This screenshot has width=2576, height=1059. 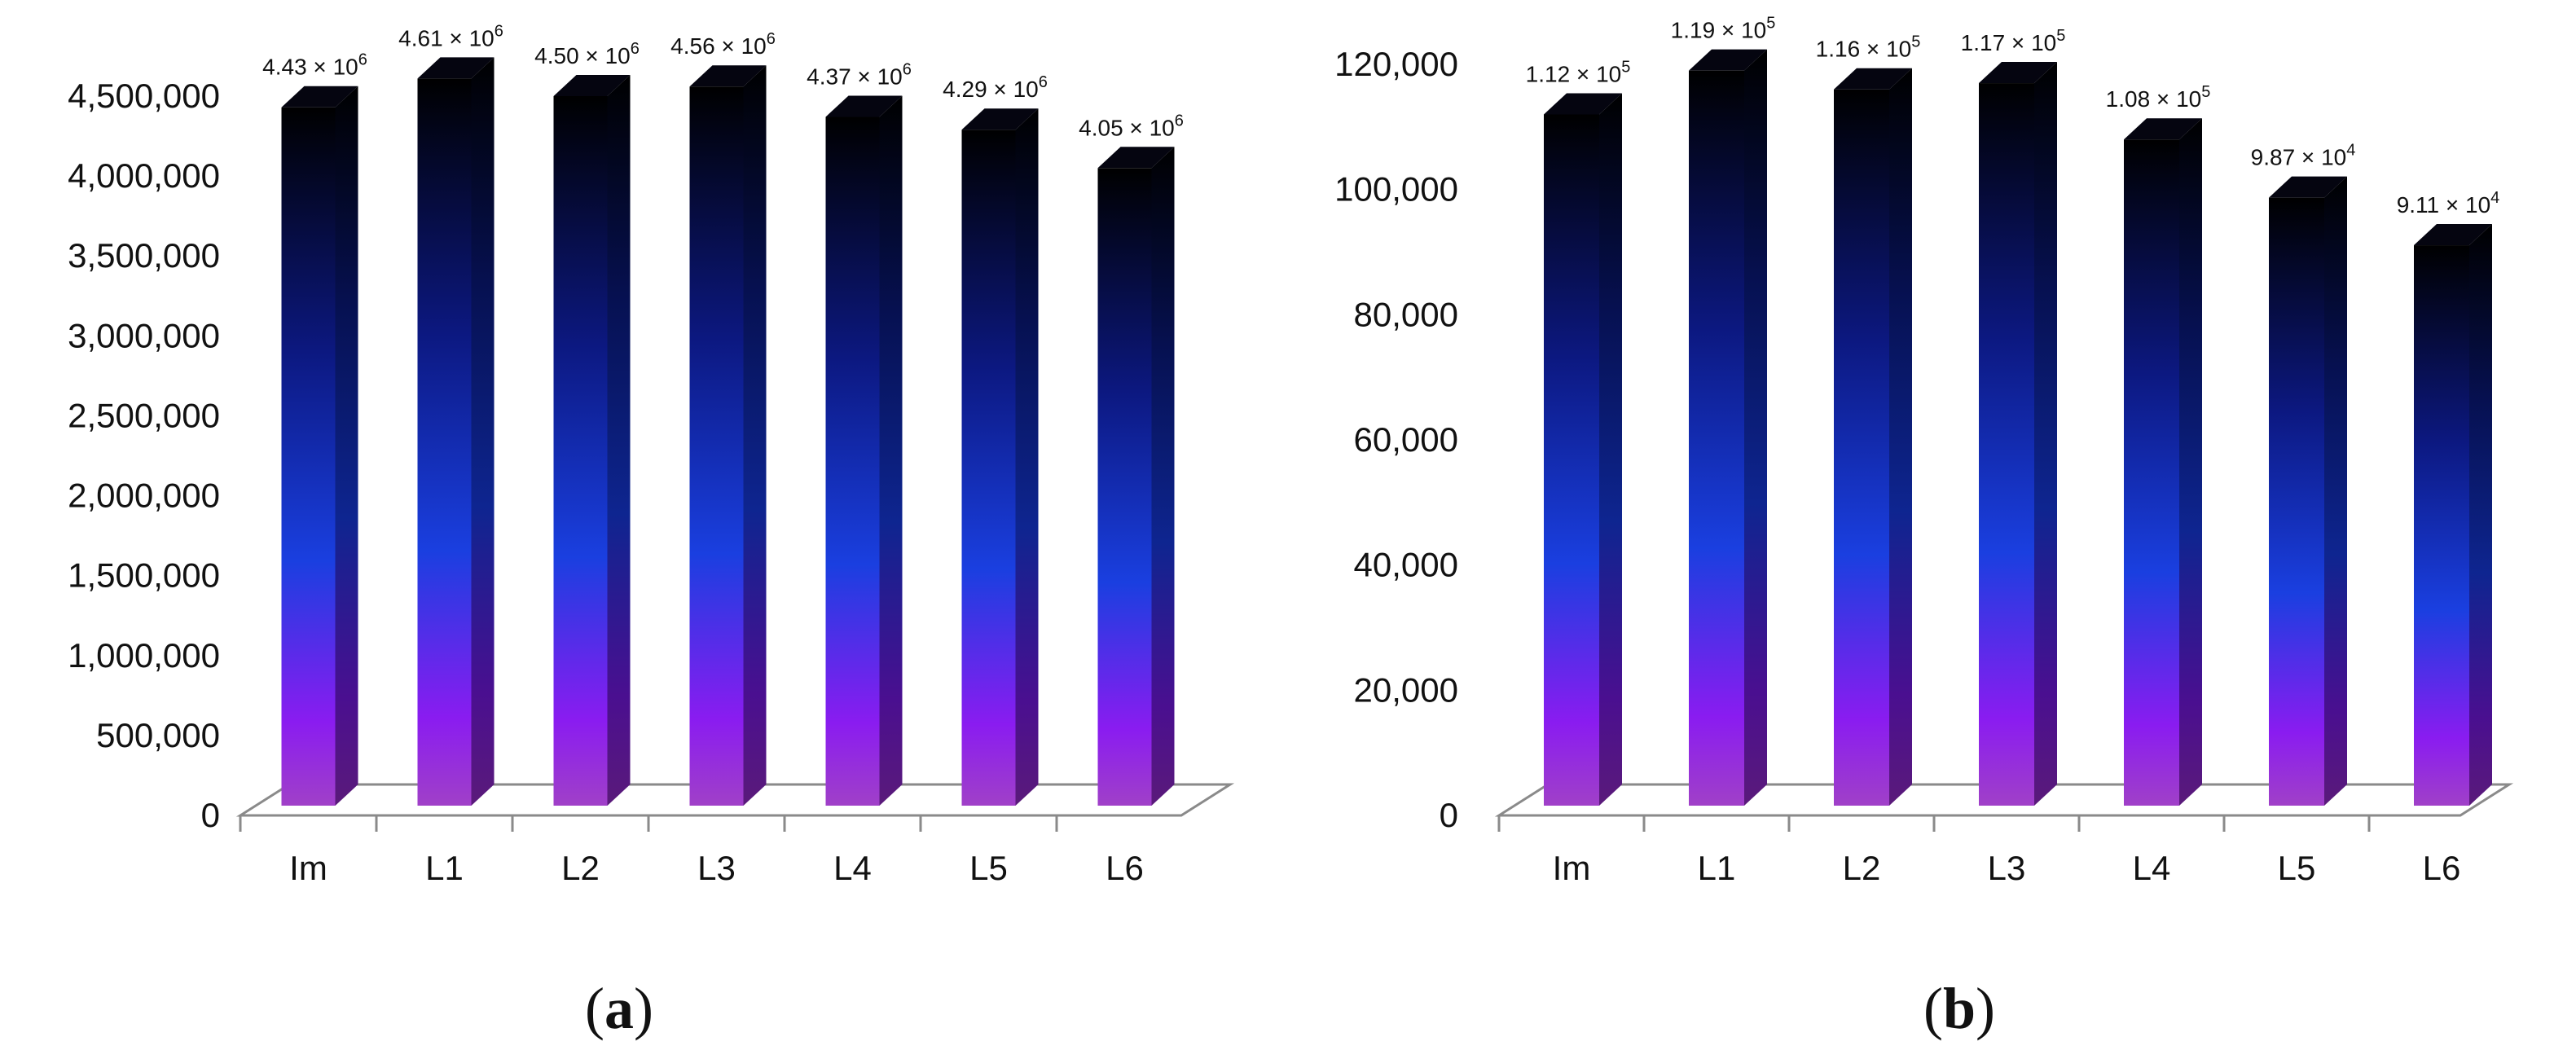 What do you see at coordinates (1406, 314) in the screenshot?
I see `y-tick-label: 80,000` at bounding box center [1406, 314].